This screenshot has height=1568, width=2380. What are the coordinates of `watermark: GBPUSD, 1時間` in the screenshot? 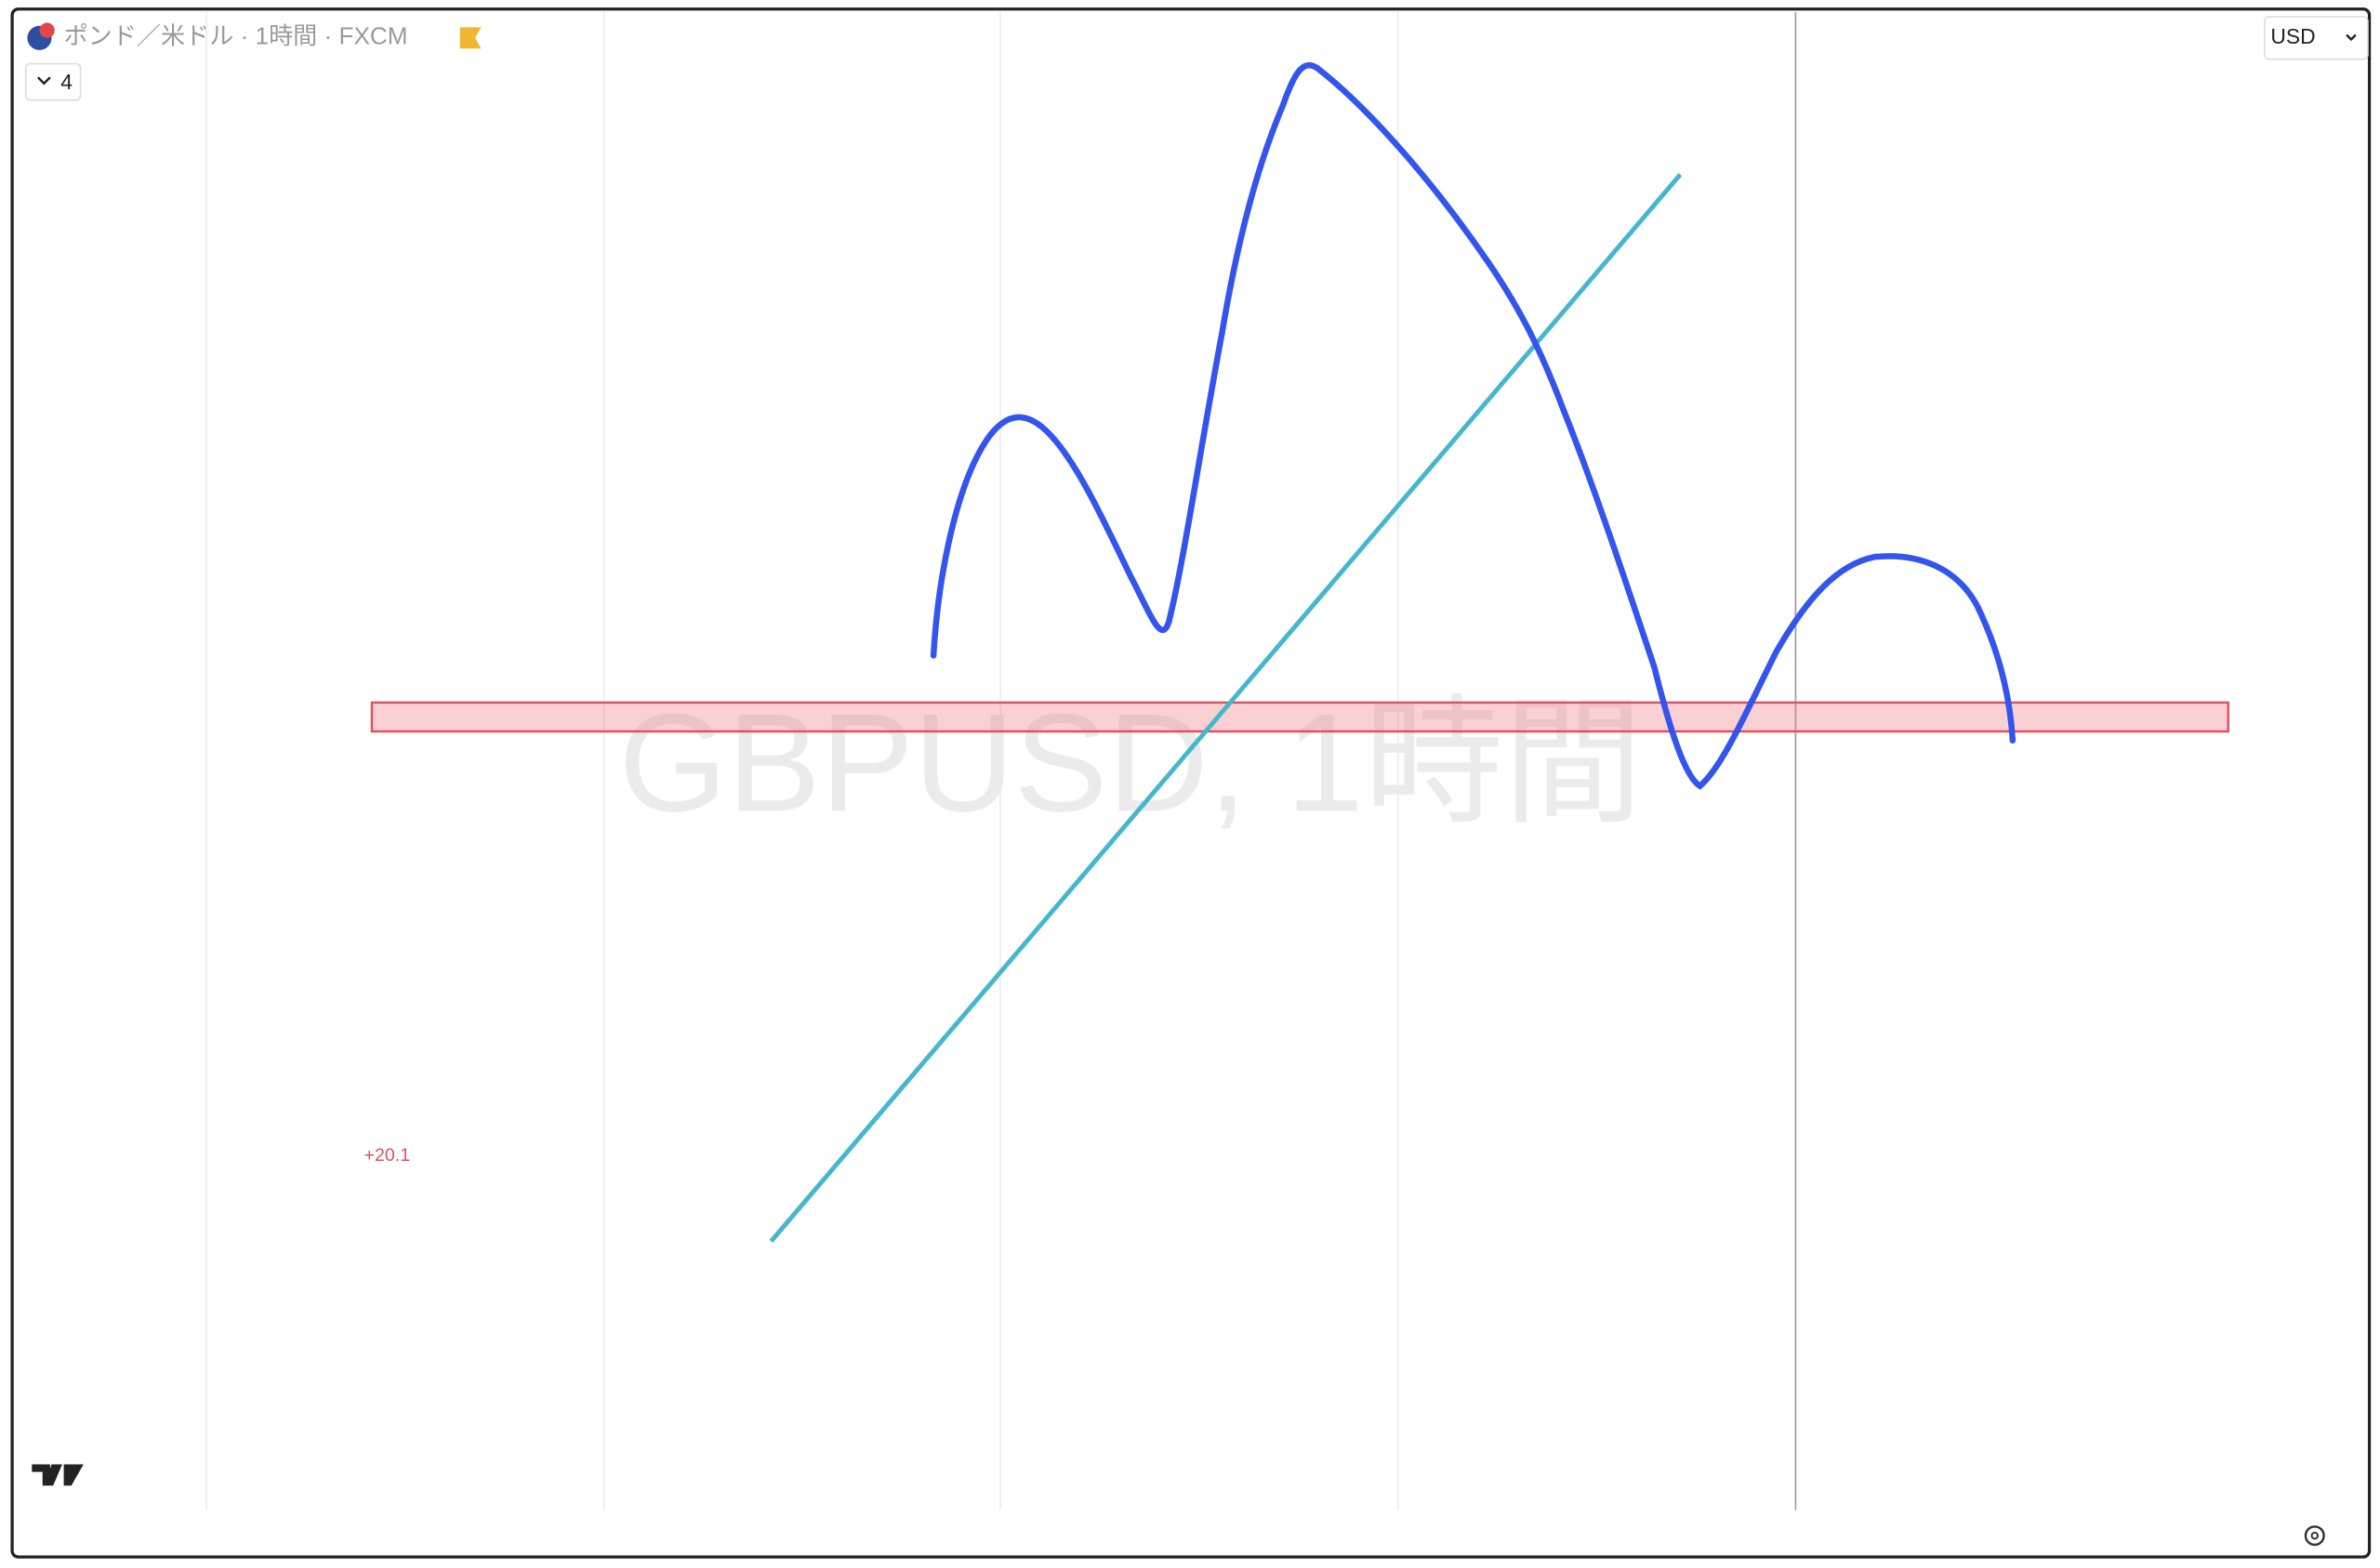 It's located at (1131, 762).